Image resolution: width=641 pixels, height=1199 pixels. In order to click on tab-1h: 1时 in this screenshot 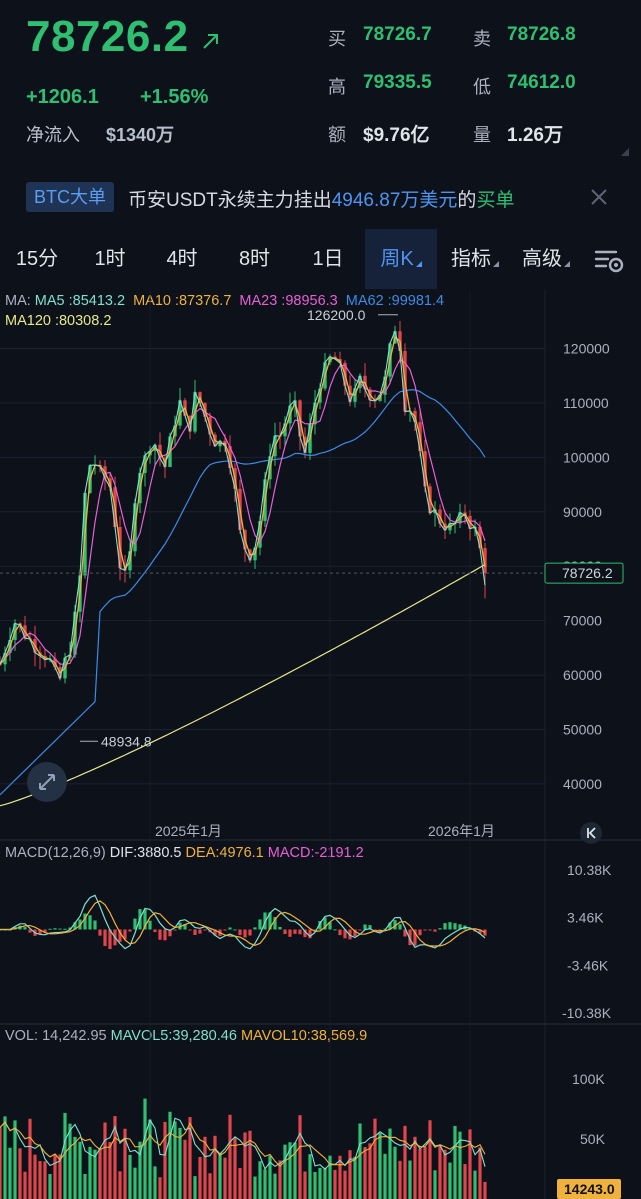, I will do `click(110, 259)`.